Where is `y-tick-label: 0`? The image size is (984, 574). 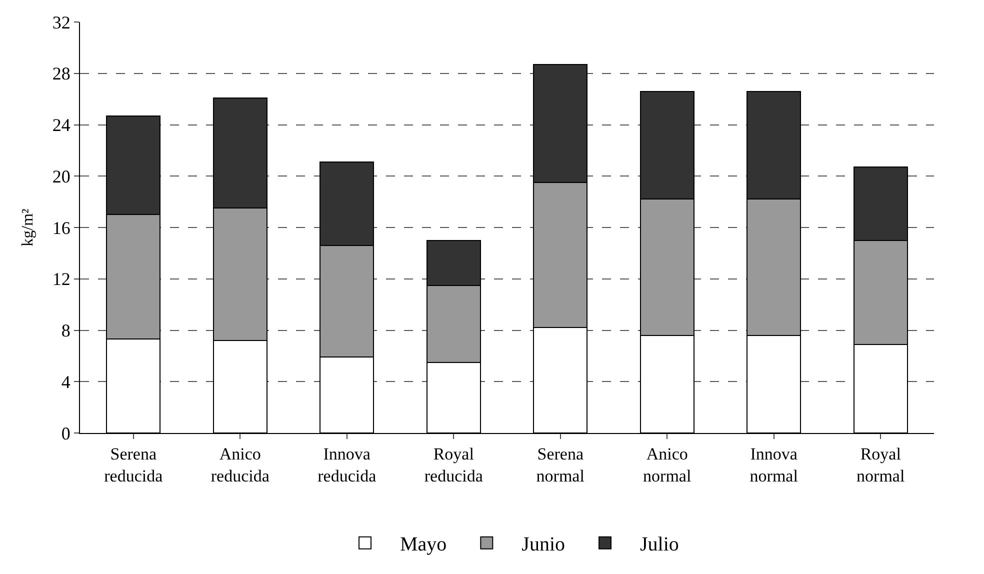
y-tick-label: 0 is located at coordinates (65, 433).